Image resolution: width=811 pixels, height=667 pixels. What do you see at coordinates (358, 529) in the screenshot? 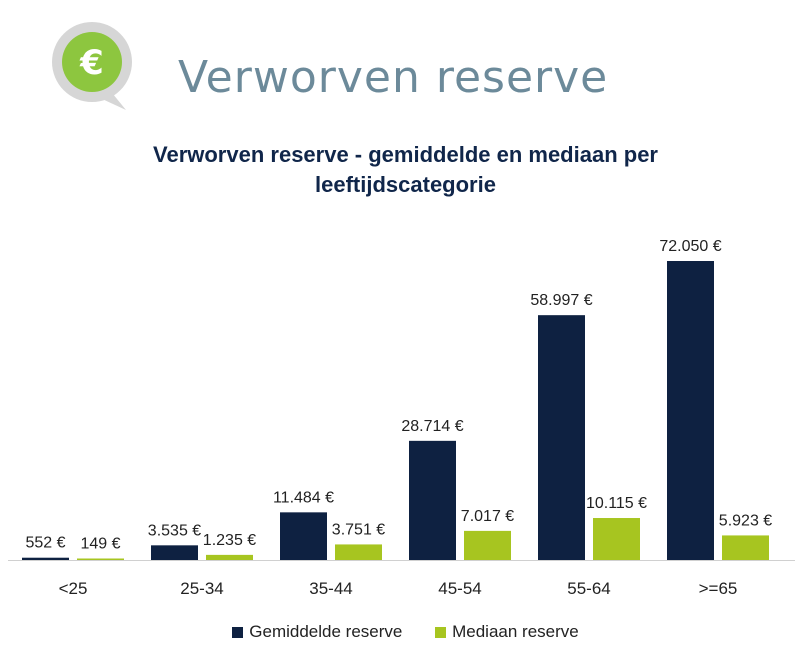
I see `data-label-mediaan-2: 3.751 €` at bounding box center [358, 529].